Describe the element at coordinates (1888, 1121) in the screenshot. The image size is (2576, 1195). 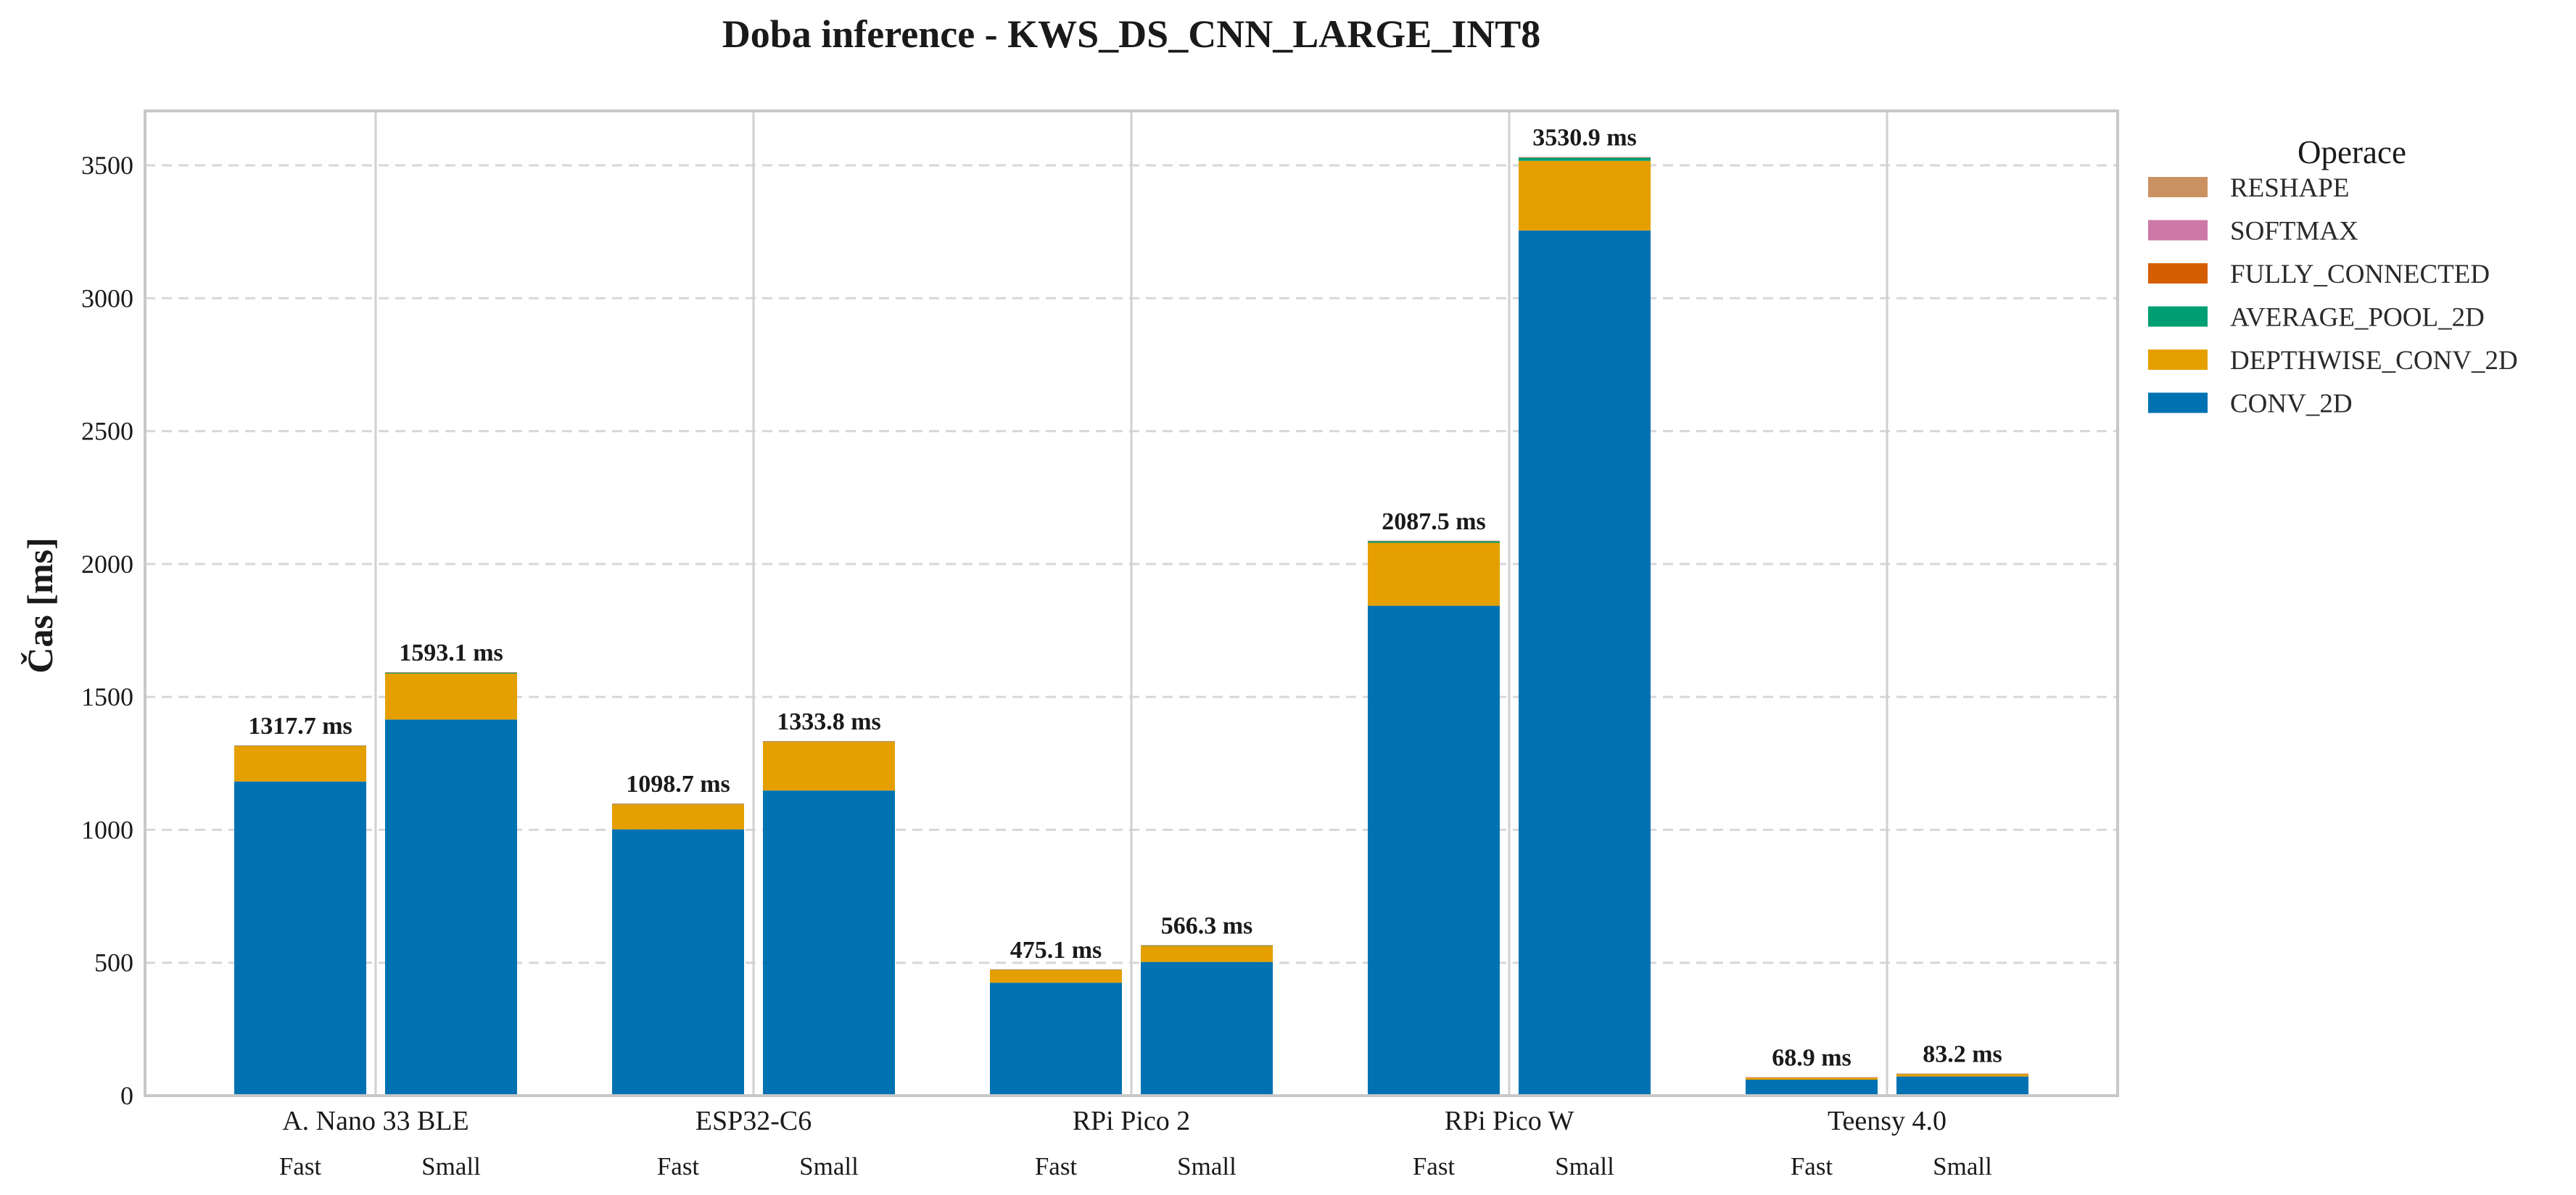
I see `group-label-teensy-4-0: Teensy 4.0` at that location.